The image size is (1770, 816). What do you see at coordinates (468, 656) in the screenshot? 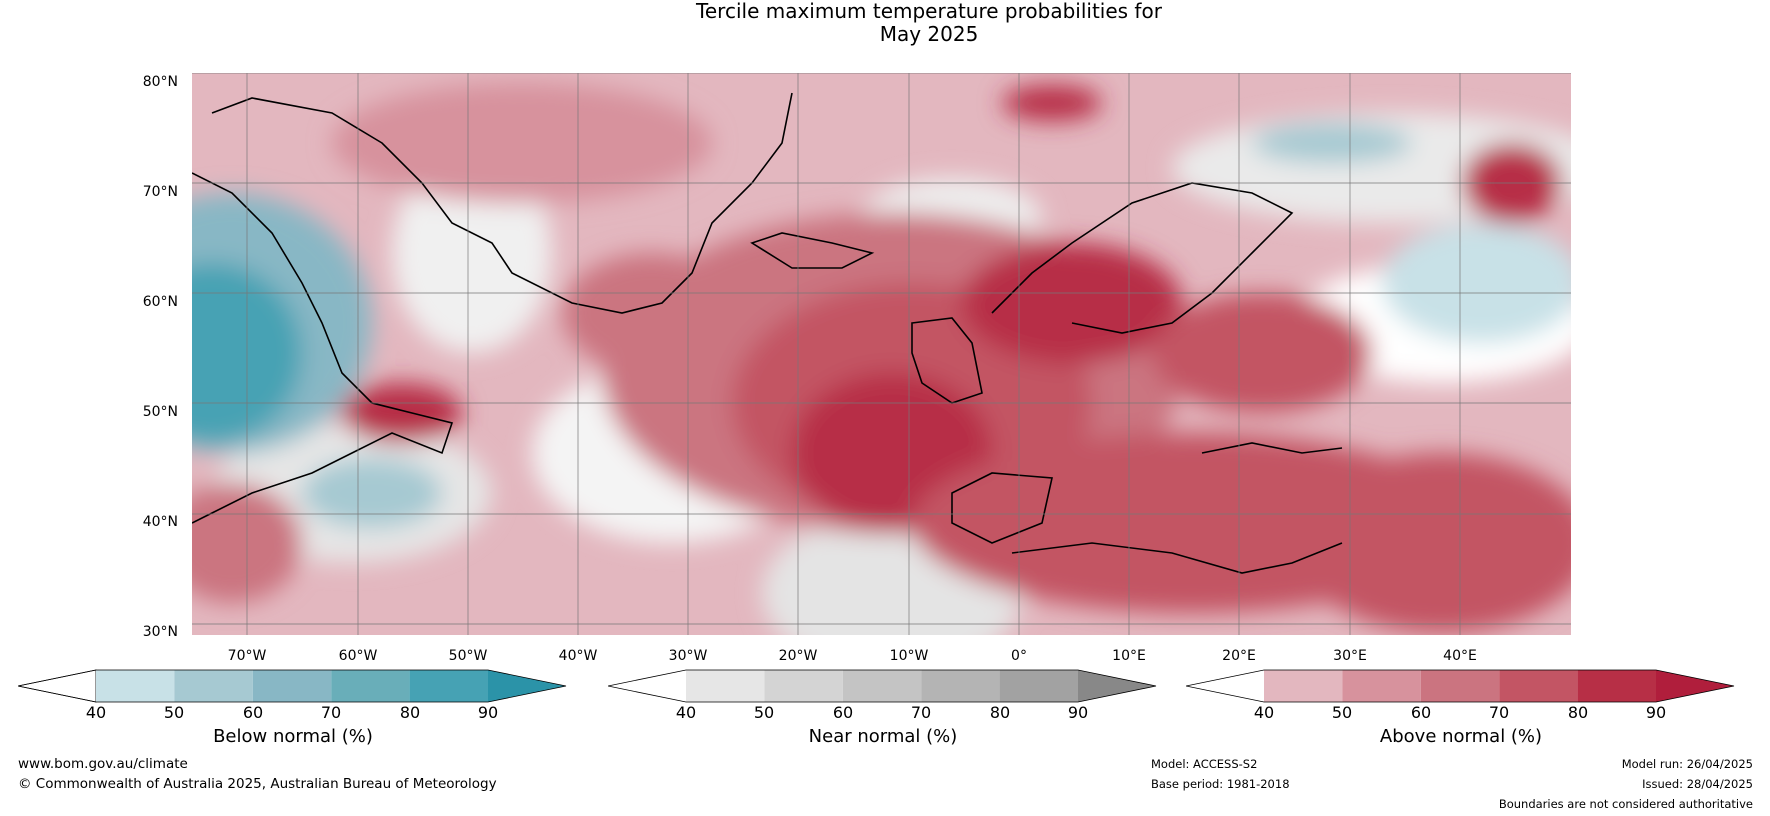
I see `lon-label-50w: 50°W` at bounding box center [468, 656].